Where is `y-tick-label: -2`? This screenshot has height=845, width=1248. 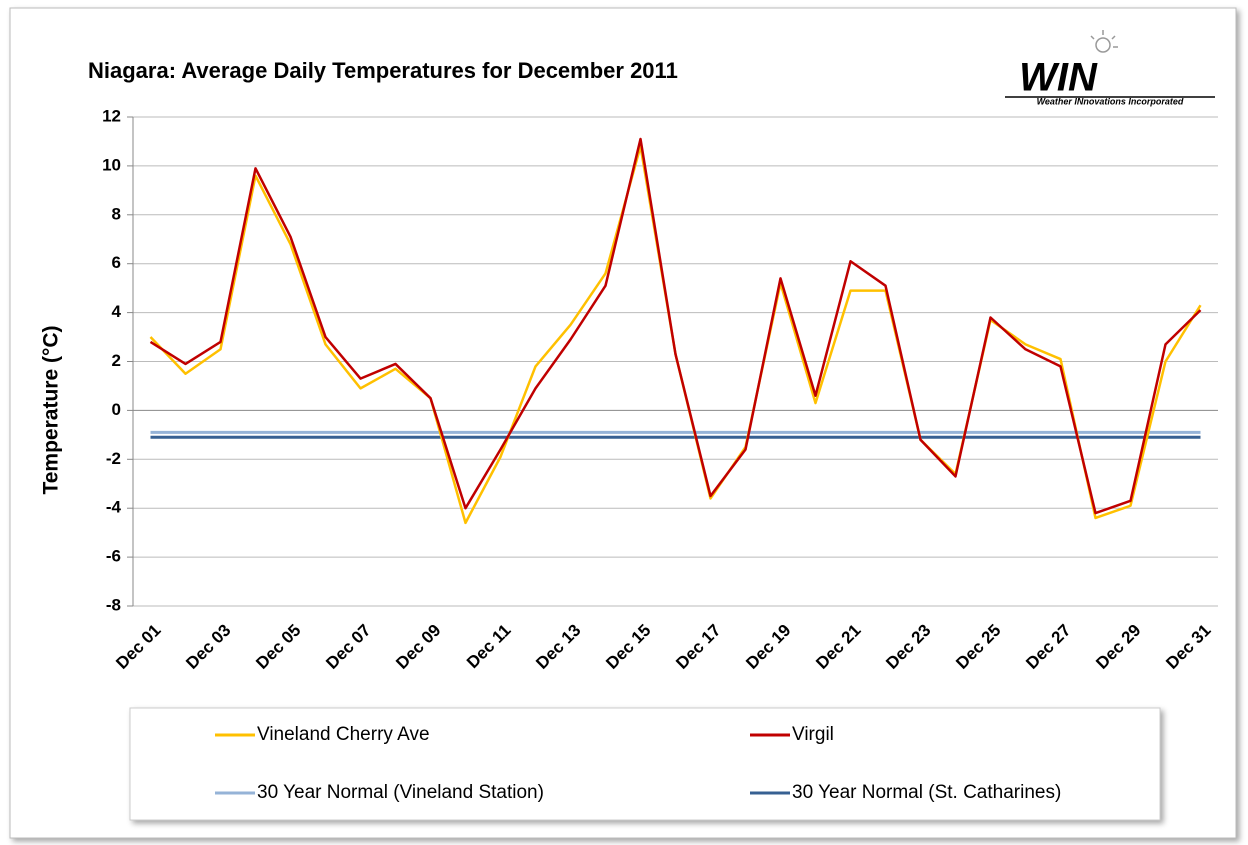
y-tick-label: -2 is located at coordinates (113, 458).